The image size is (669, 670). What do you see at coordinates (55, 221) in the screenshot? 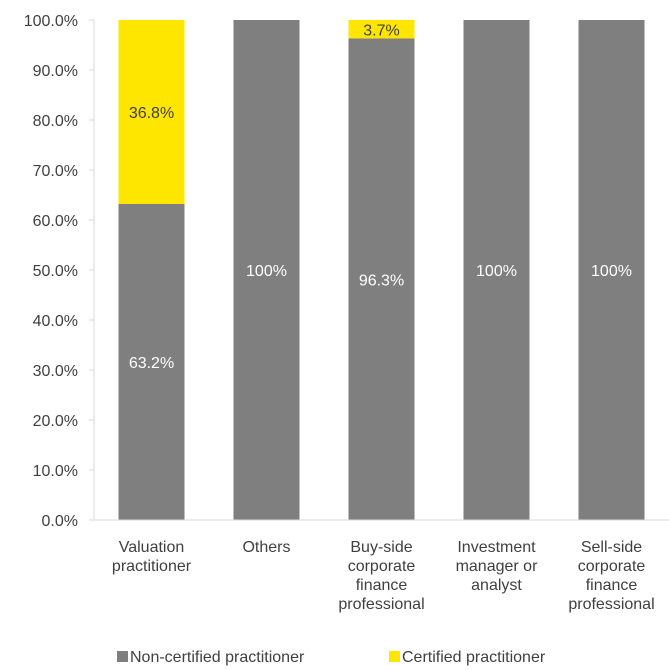
I see `y-tick-label: 60.0%` at bounding box center [55, 221].